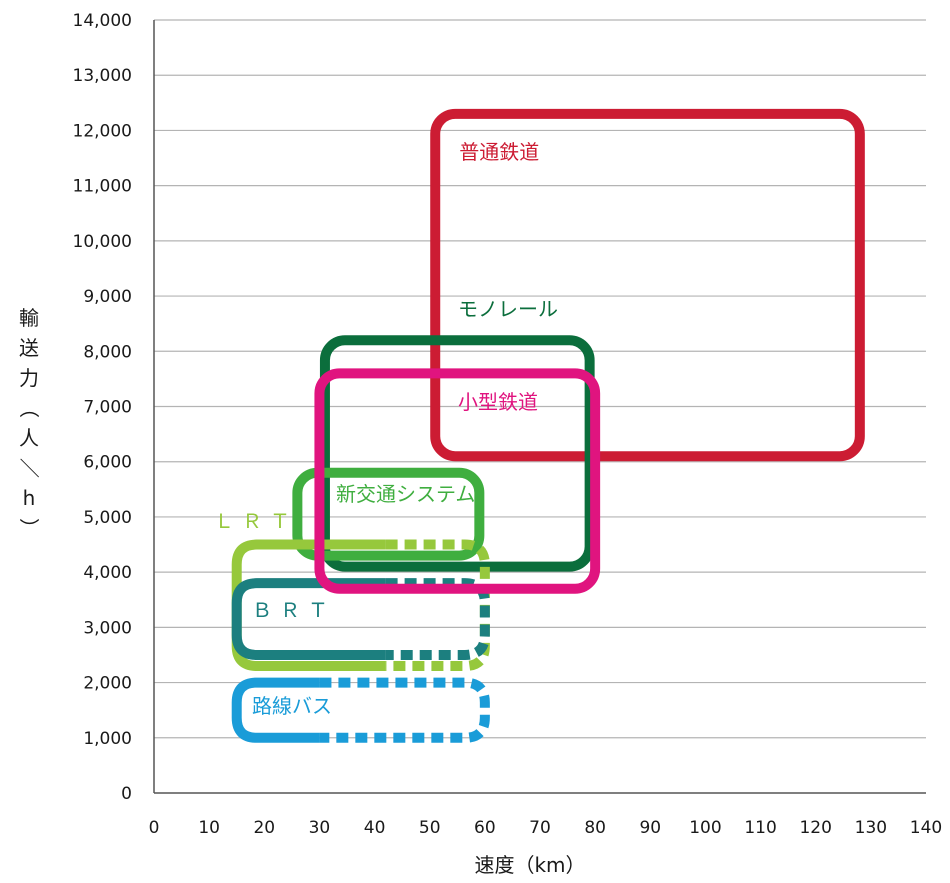 The height and width of the screenshot is (883, 950). What do you see at coordinates (102, 242) in the screenshot?
I see `y-tick-label: 10,000` at bounding box center [102, 242].